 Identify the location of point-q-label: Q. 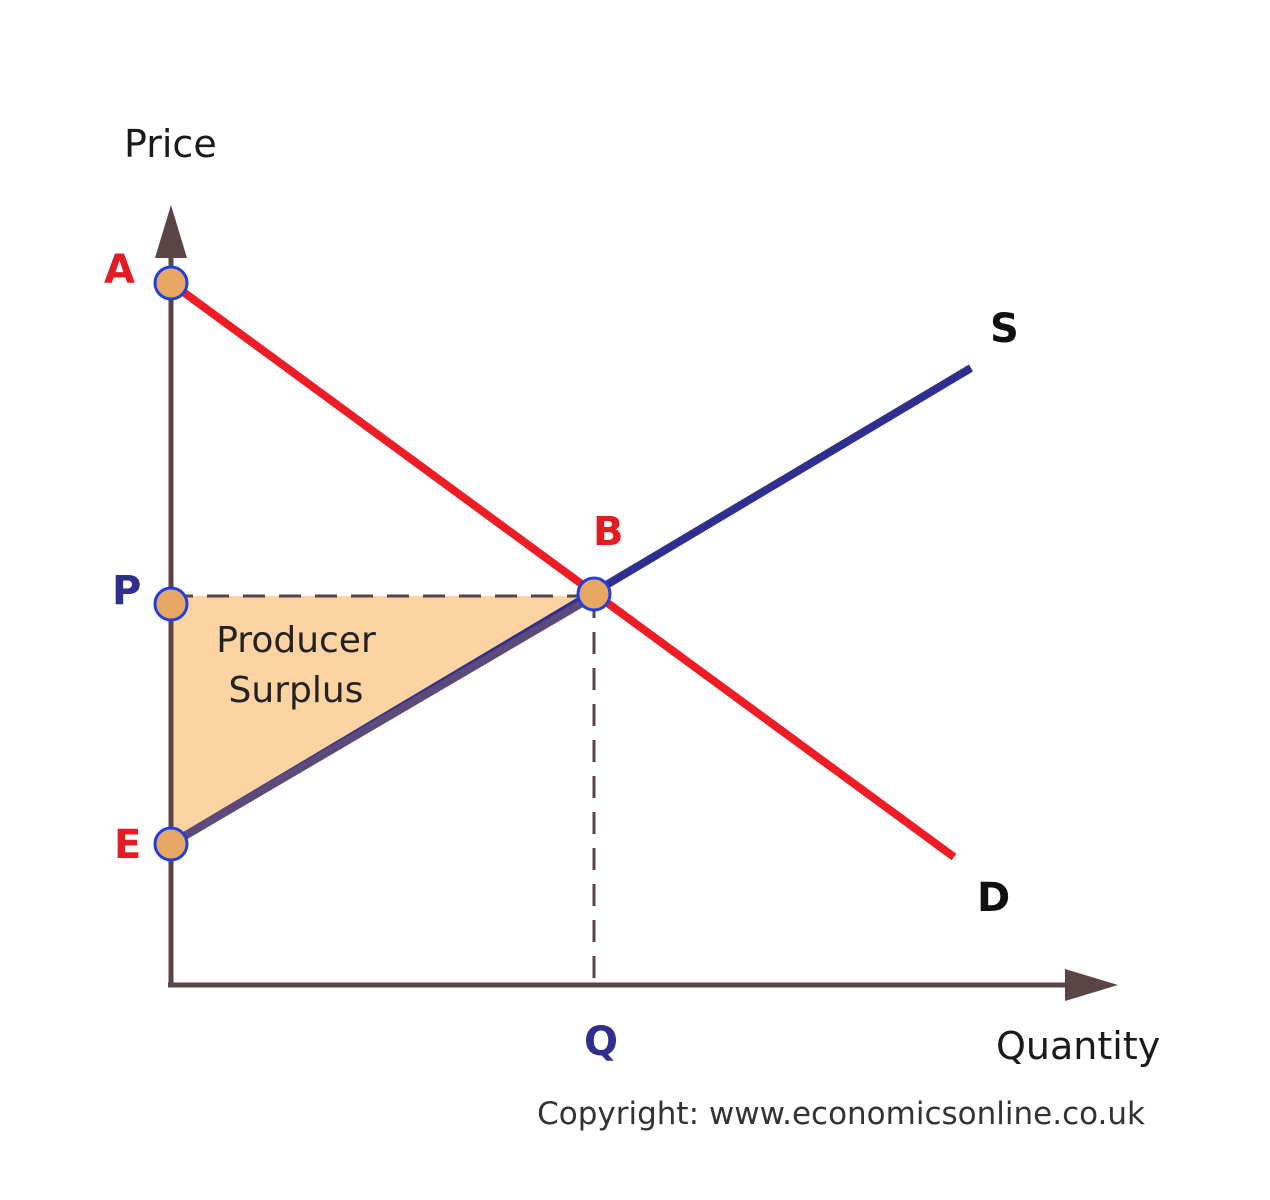
(601, 1042).